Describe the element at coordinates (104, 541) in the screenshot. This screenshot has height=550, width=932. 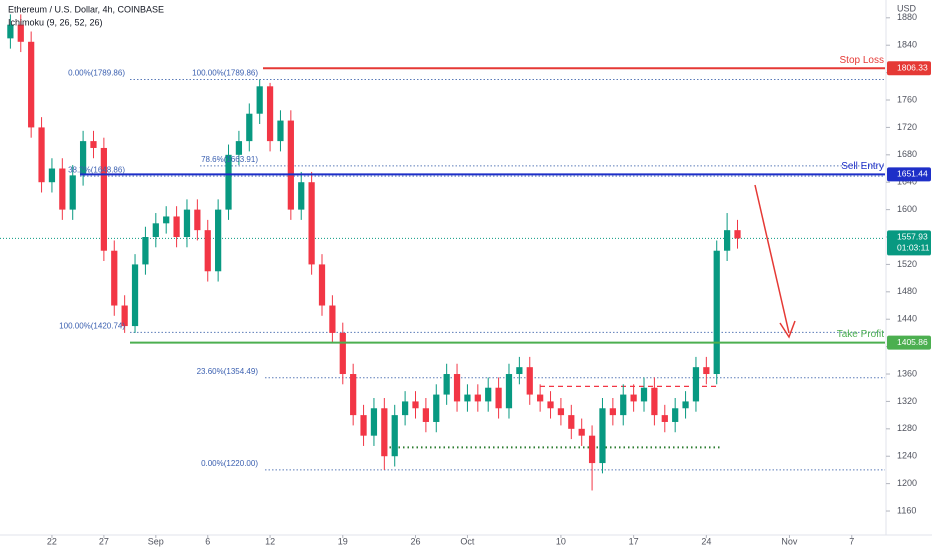
I see `x-tick-label: 27` at that location.